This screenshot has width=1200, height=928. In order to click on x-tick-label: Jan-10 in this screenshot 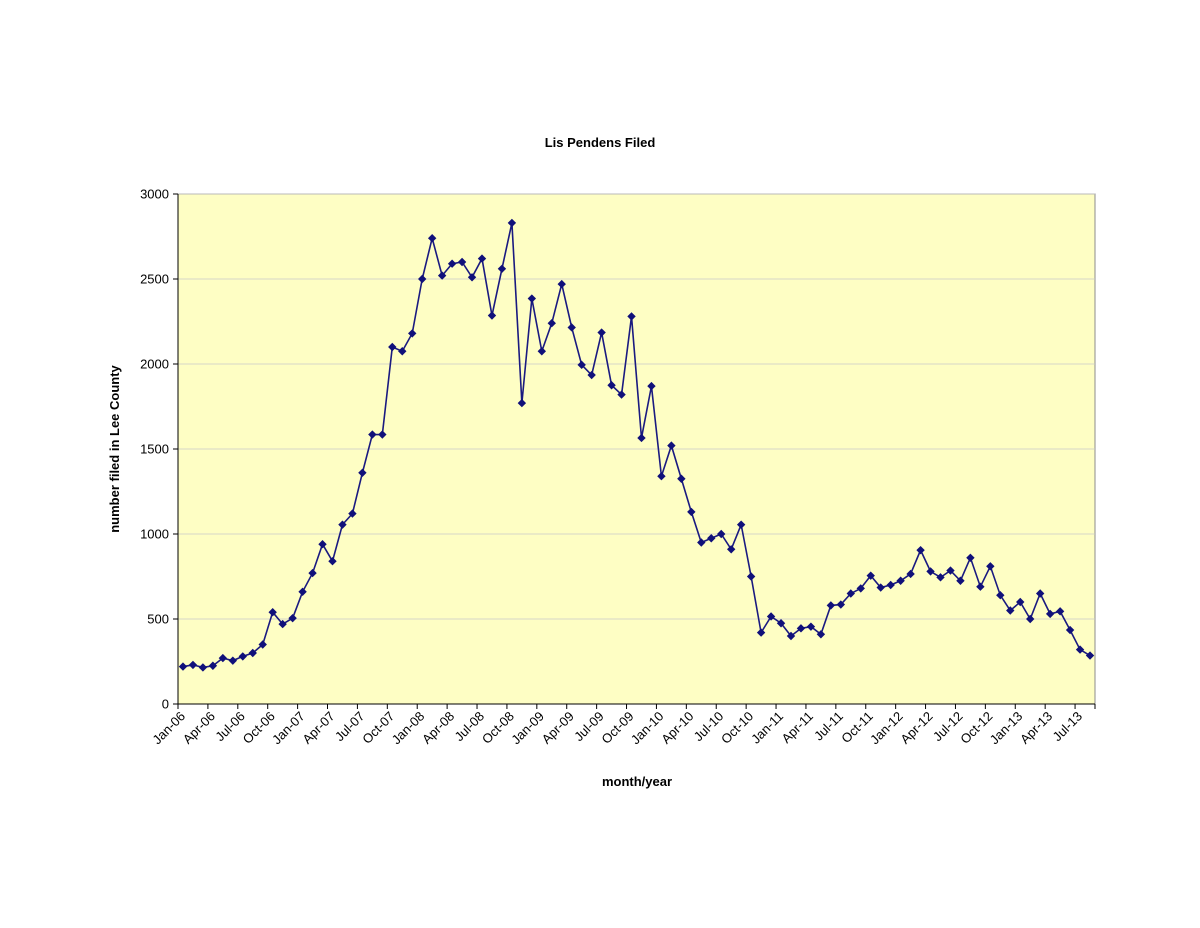, I will do `click(647, 728)`.